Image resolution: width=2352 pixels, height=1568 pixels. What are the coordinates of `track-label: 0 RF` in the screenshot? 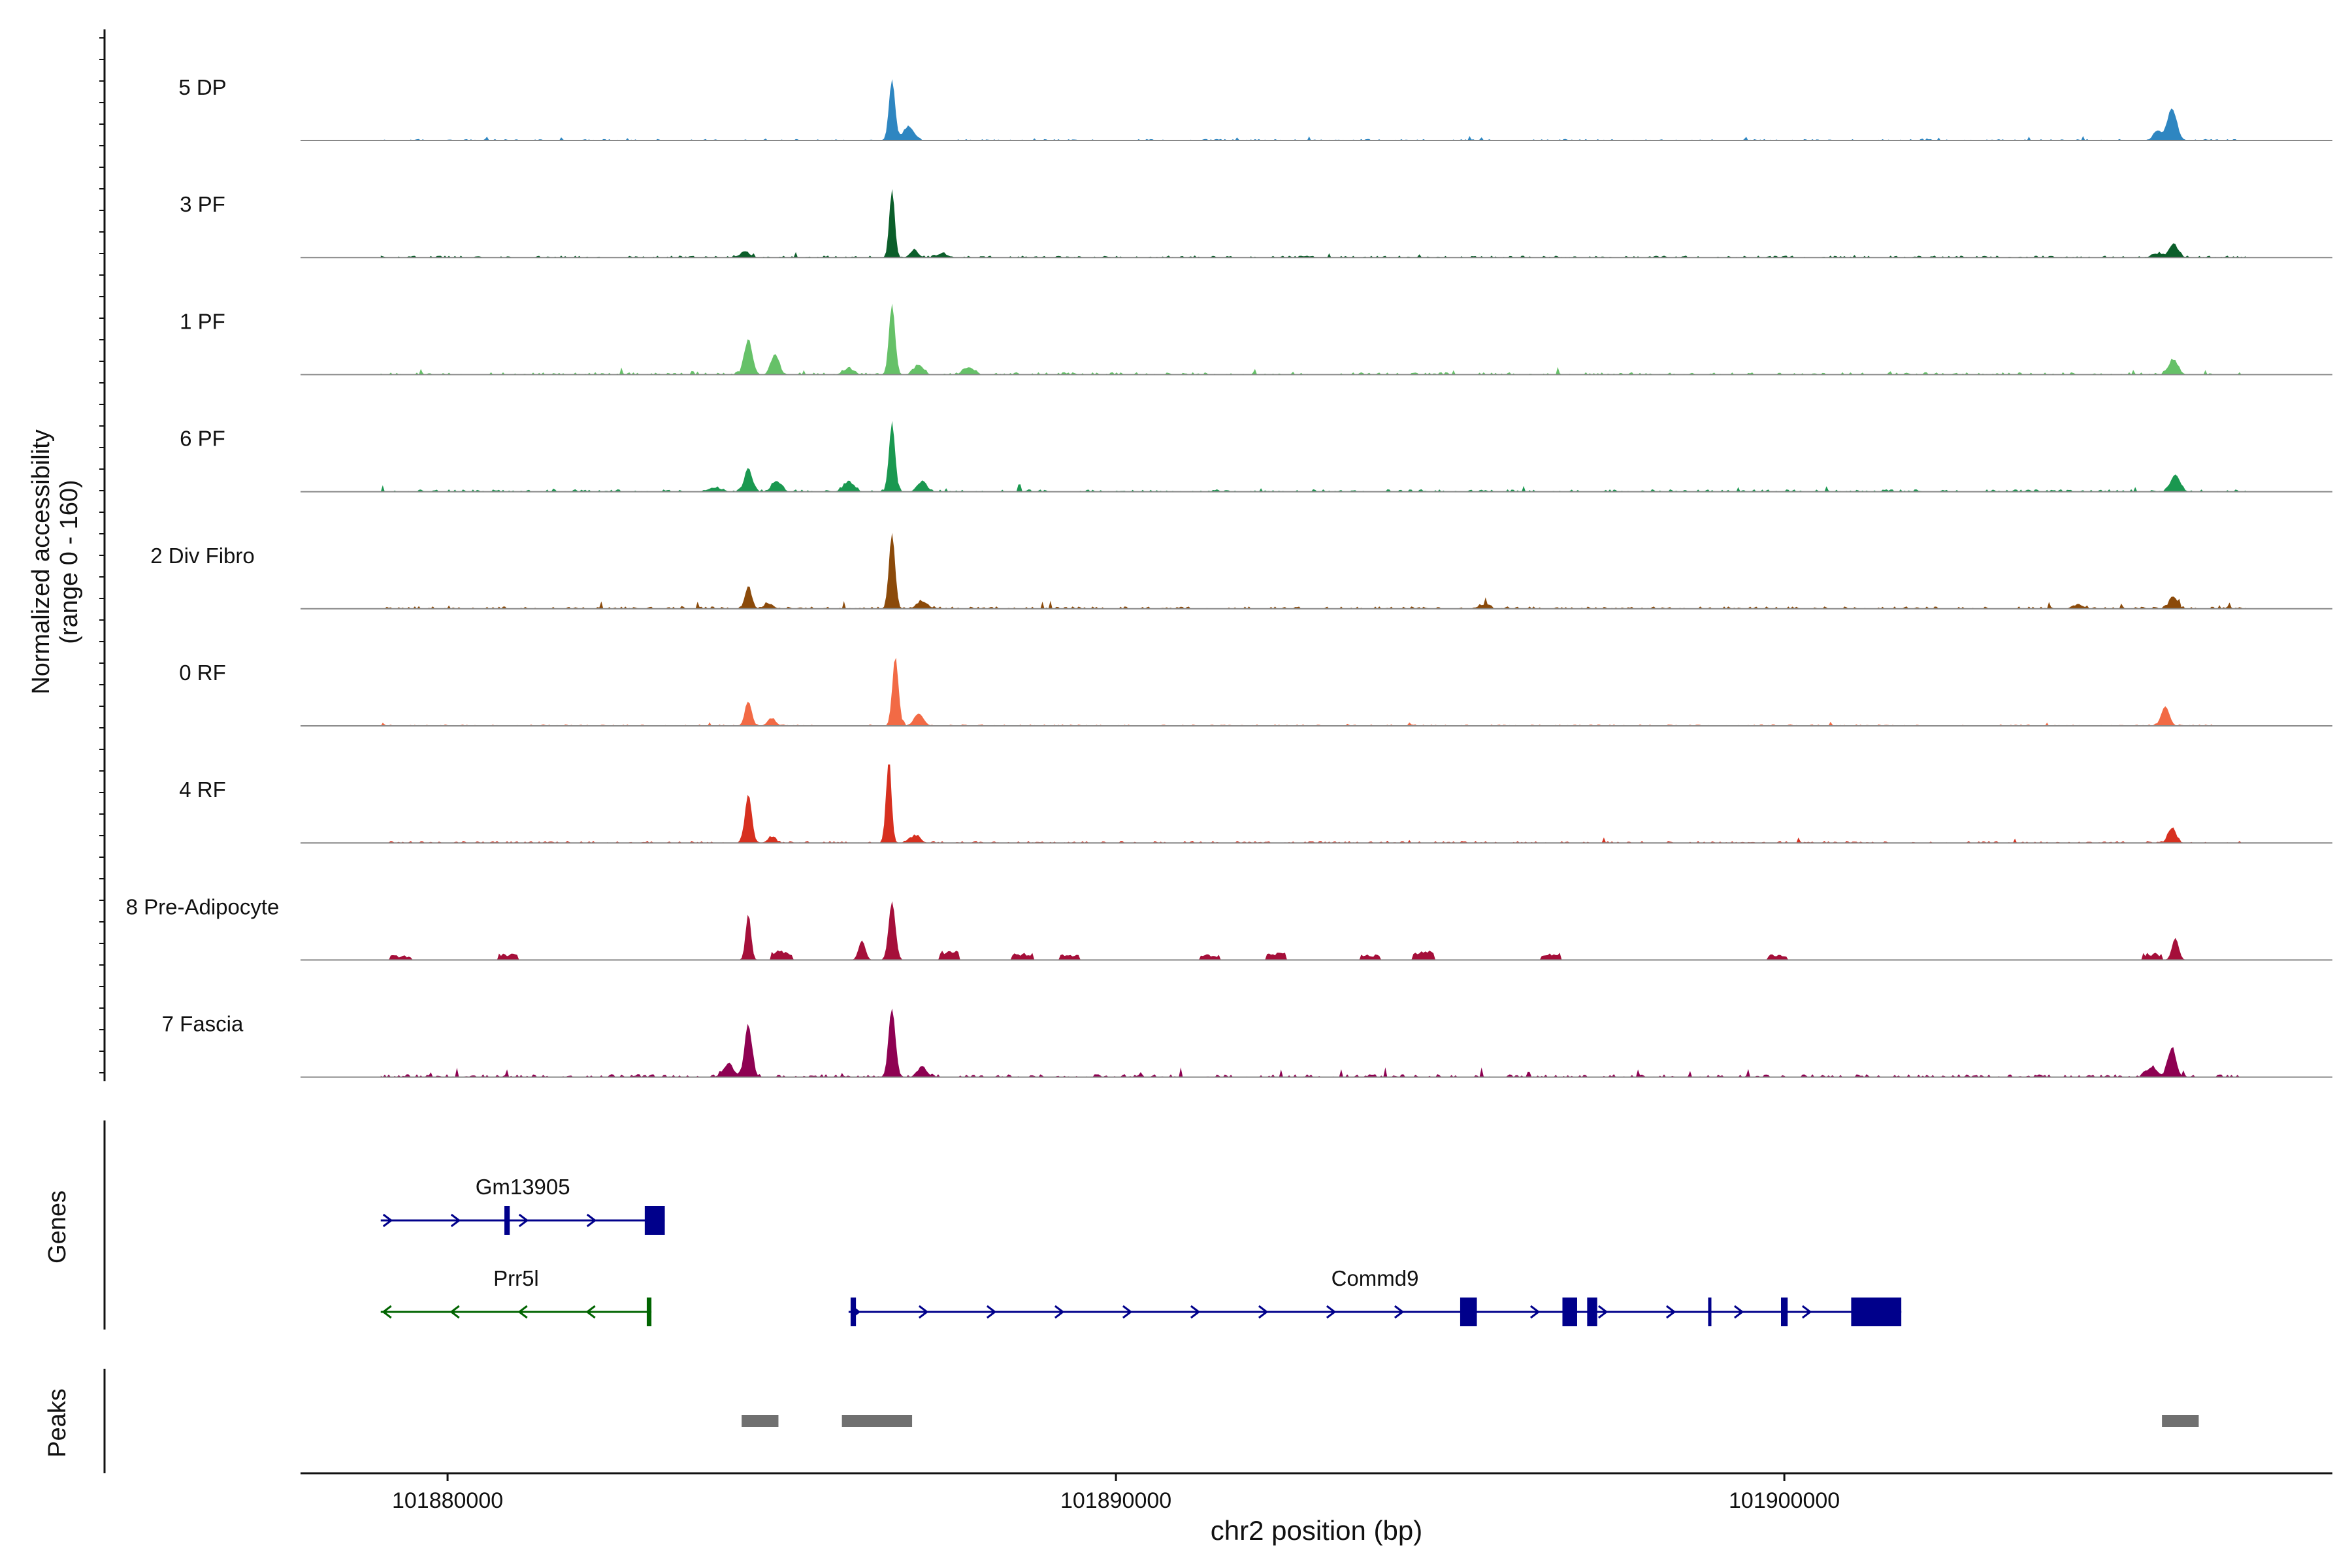 It's located at (202, 673).